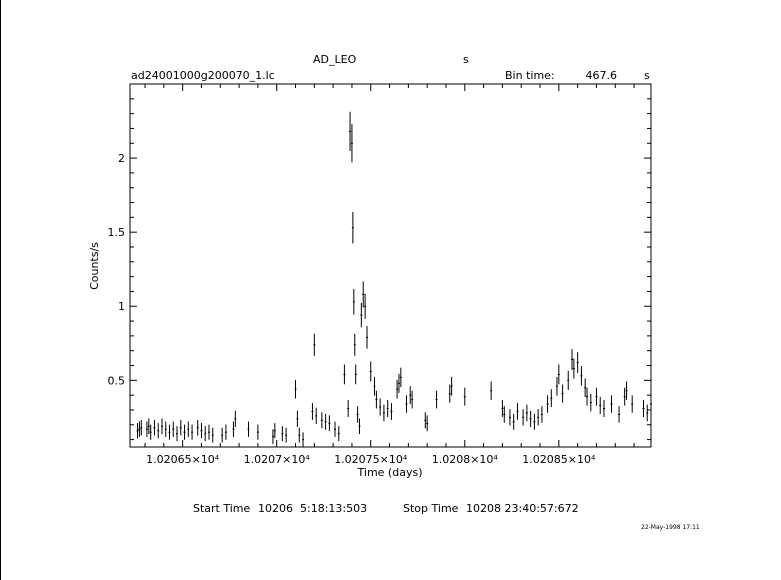  What do you see at coordinates (277, 459) in the screenshot?
I see `x-tick-label: 1.0207×10⁴` at bounding box center [277, 459].